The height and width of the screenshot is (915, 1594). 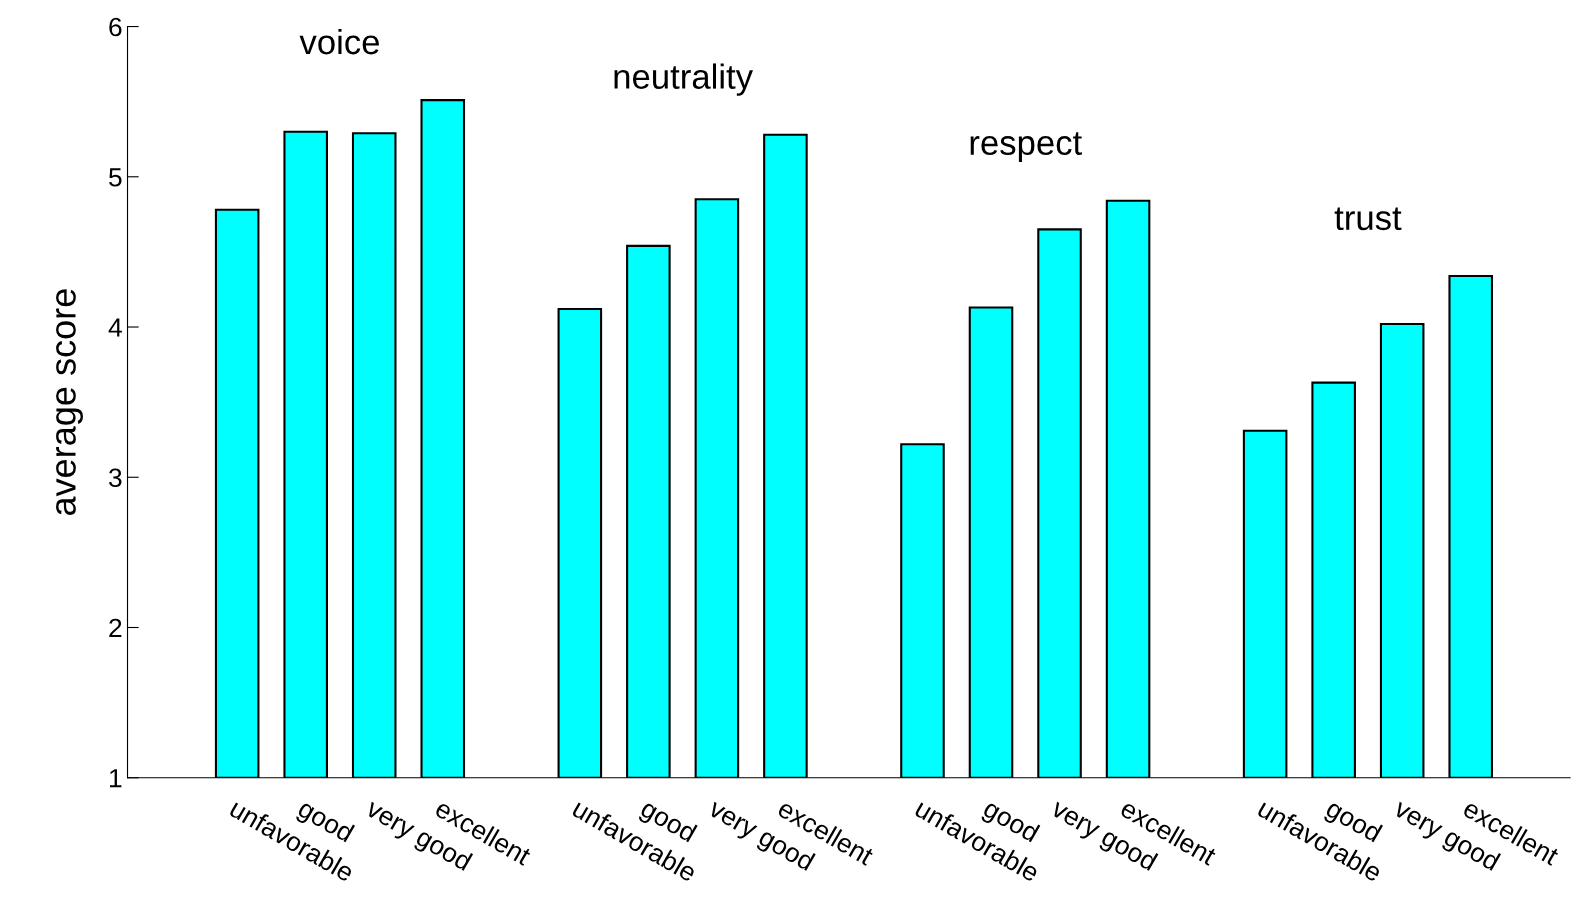 I want to click on y-tick-label: 2, so click(x=115, y=628).